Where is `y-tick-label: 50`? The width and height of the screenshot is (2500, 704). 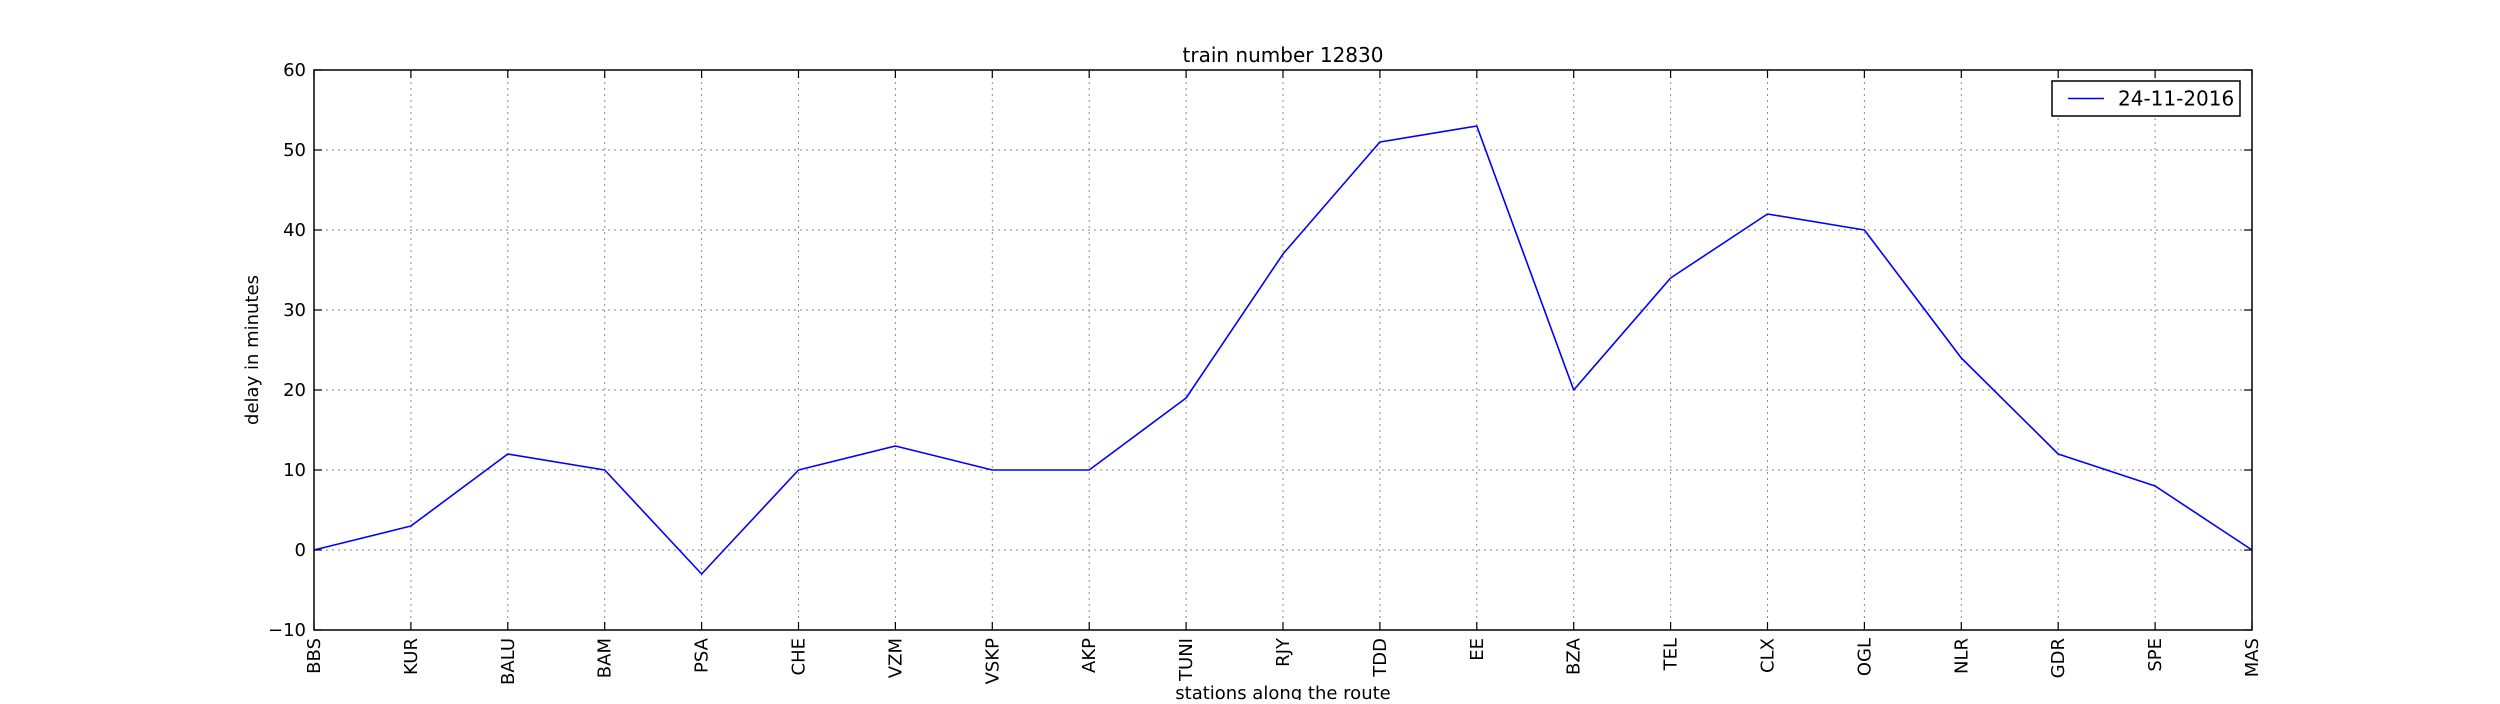
y-tick-label: 50 is located at coordinates (294, 150).